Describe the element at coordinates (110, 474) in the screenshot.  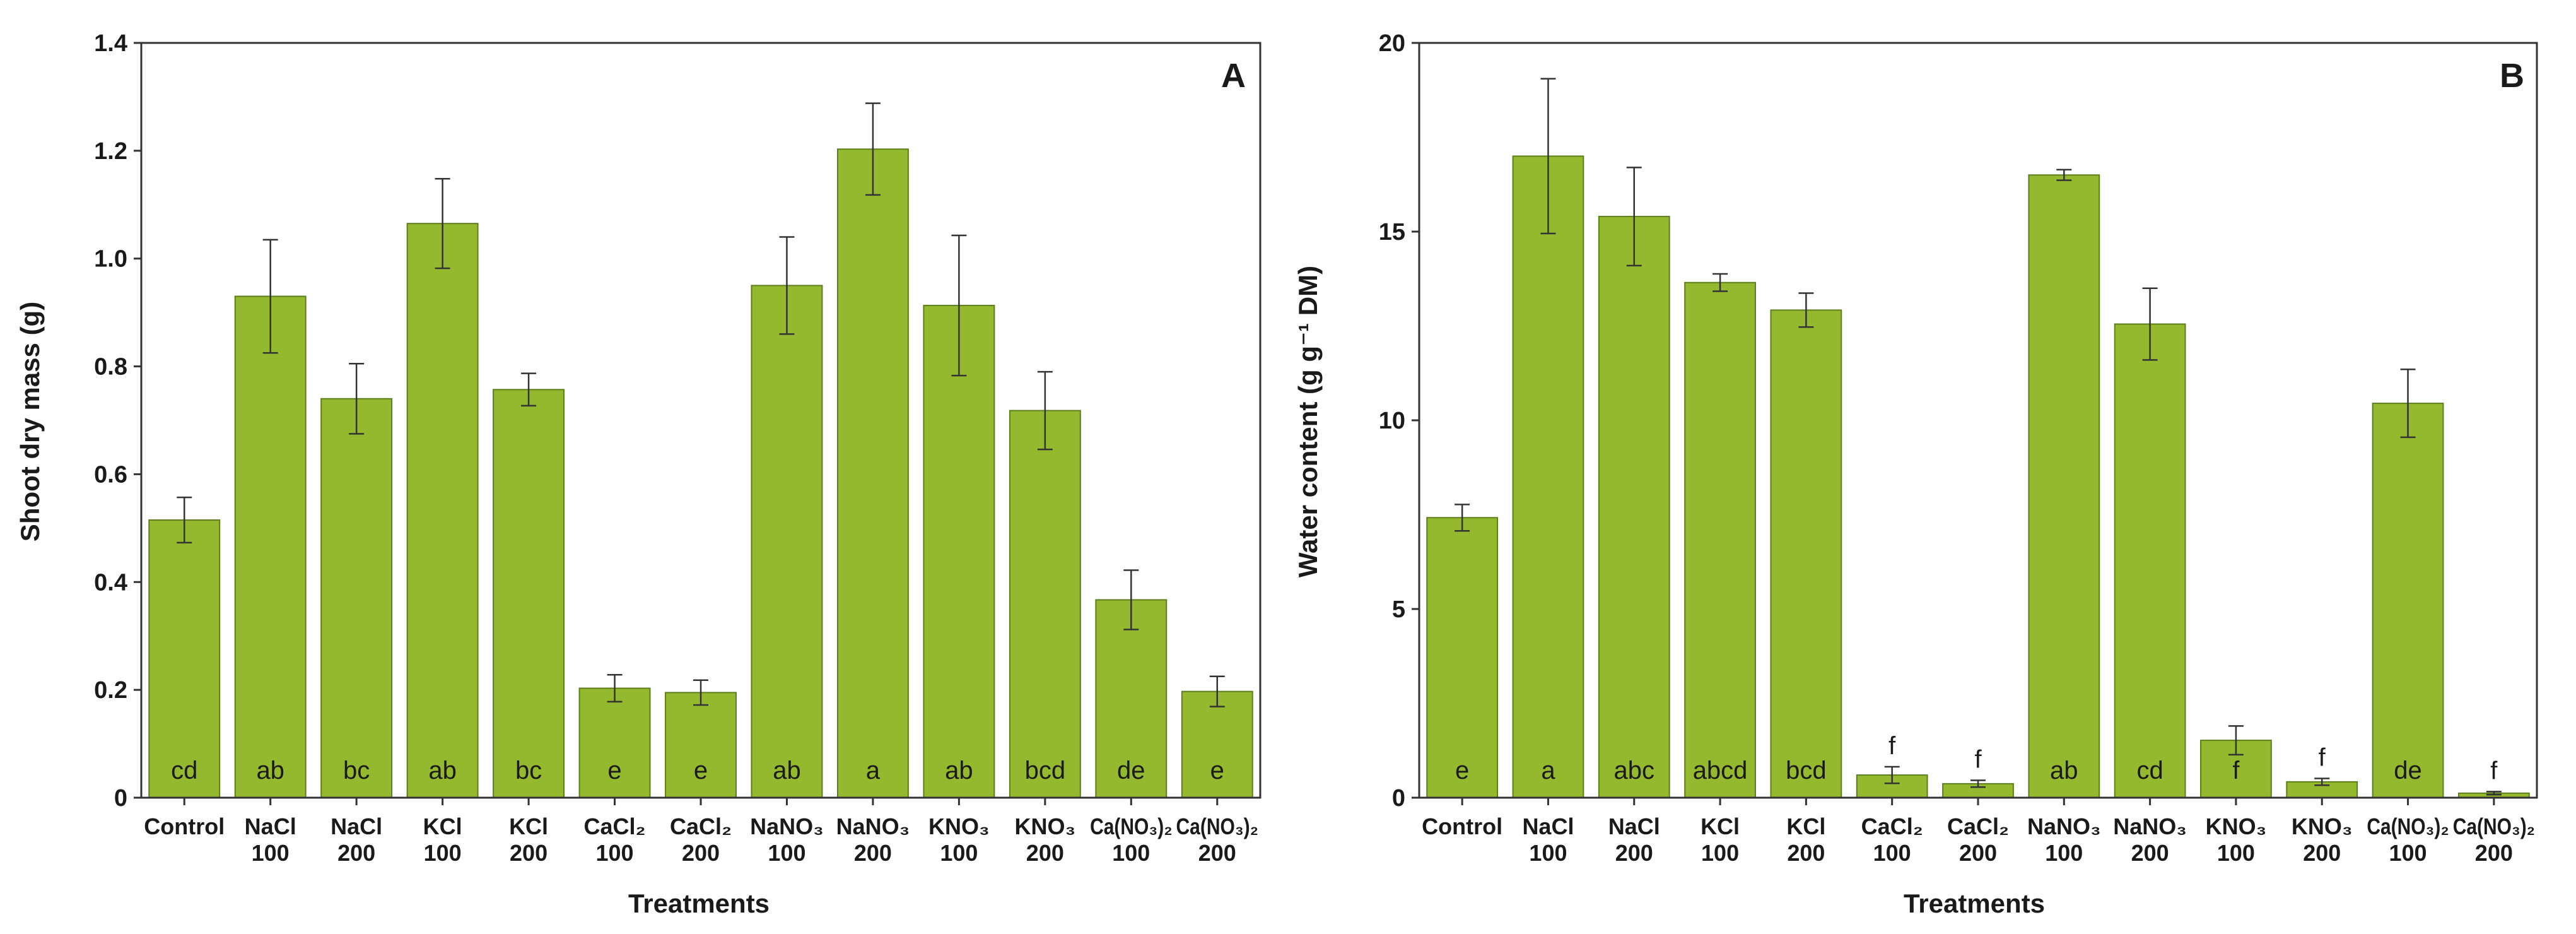
I see `panel-a-y-tick-label: 0.6` at that location.